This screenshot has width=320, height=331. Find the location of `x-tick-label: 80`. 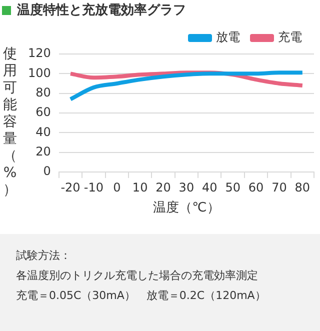

x-tick-label: 80 is located at coordinates (302, 187).